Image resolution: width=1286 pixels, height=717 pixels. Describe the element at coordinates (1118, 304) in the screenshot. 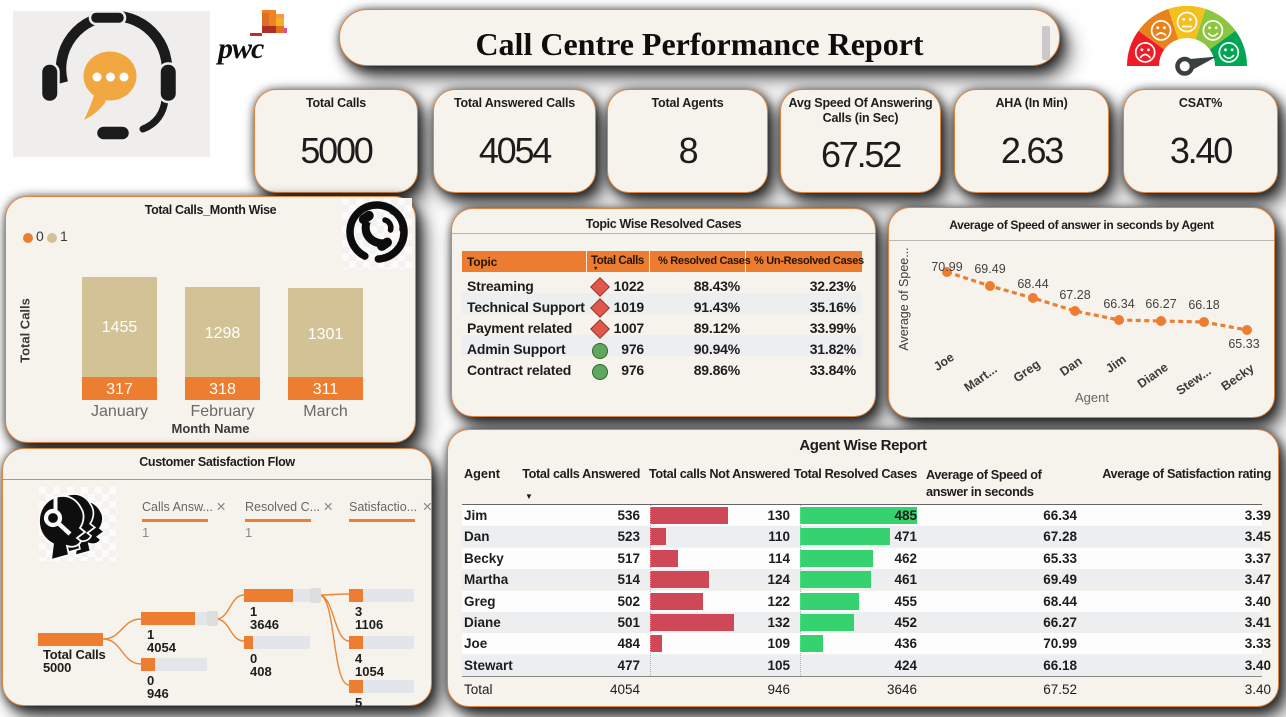

I see `svg-text: 66.34` at that location.